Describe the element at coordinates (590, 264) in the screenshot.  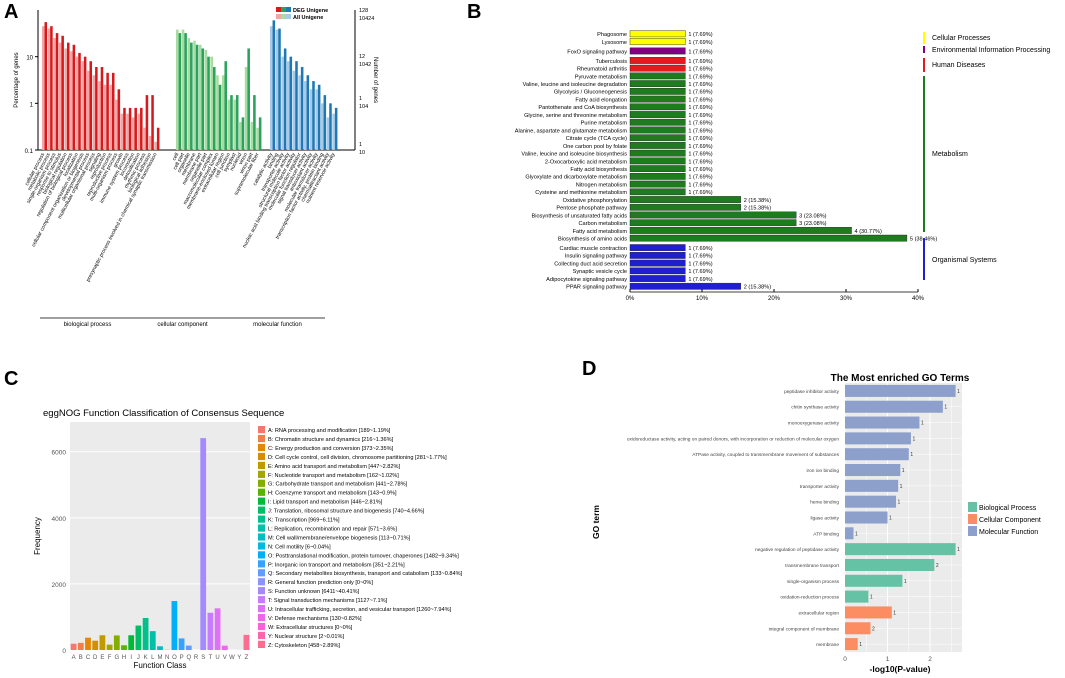
I see `b-bar-label: Collecting duct acid secretion` at that location.